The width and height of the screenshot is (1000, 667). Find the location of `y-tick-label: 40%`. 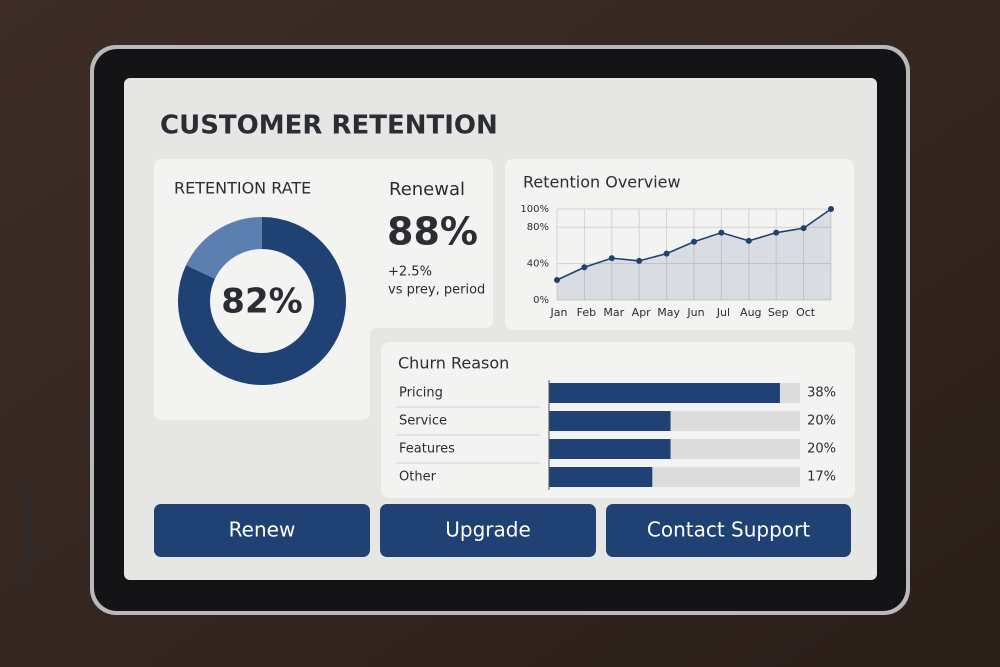

y-tick-label: 40% is located at coordinates (538, 264).